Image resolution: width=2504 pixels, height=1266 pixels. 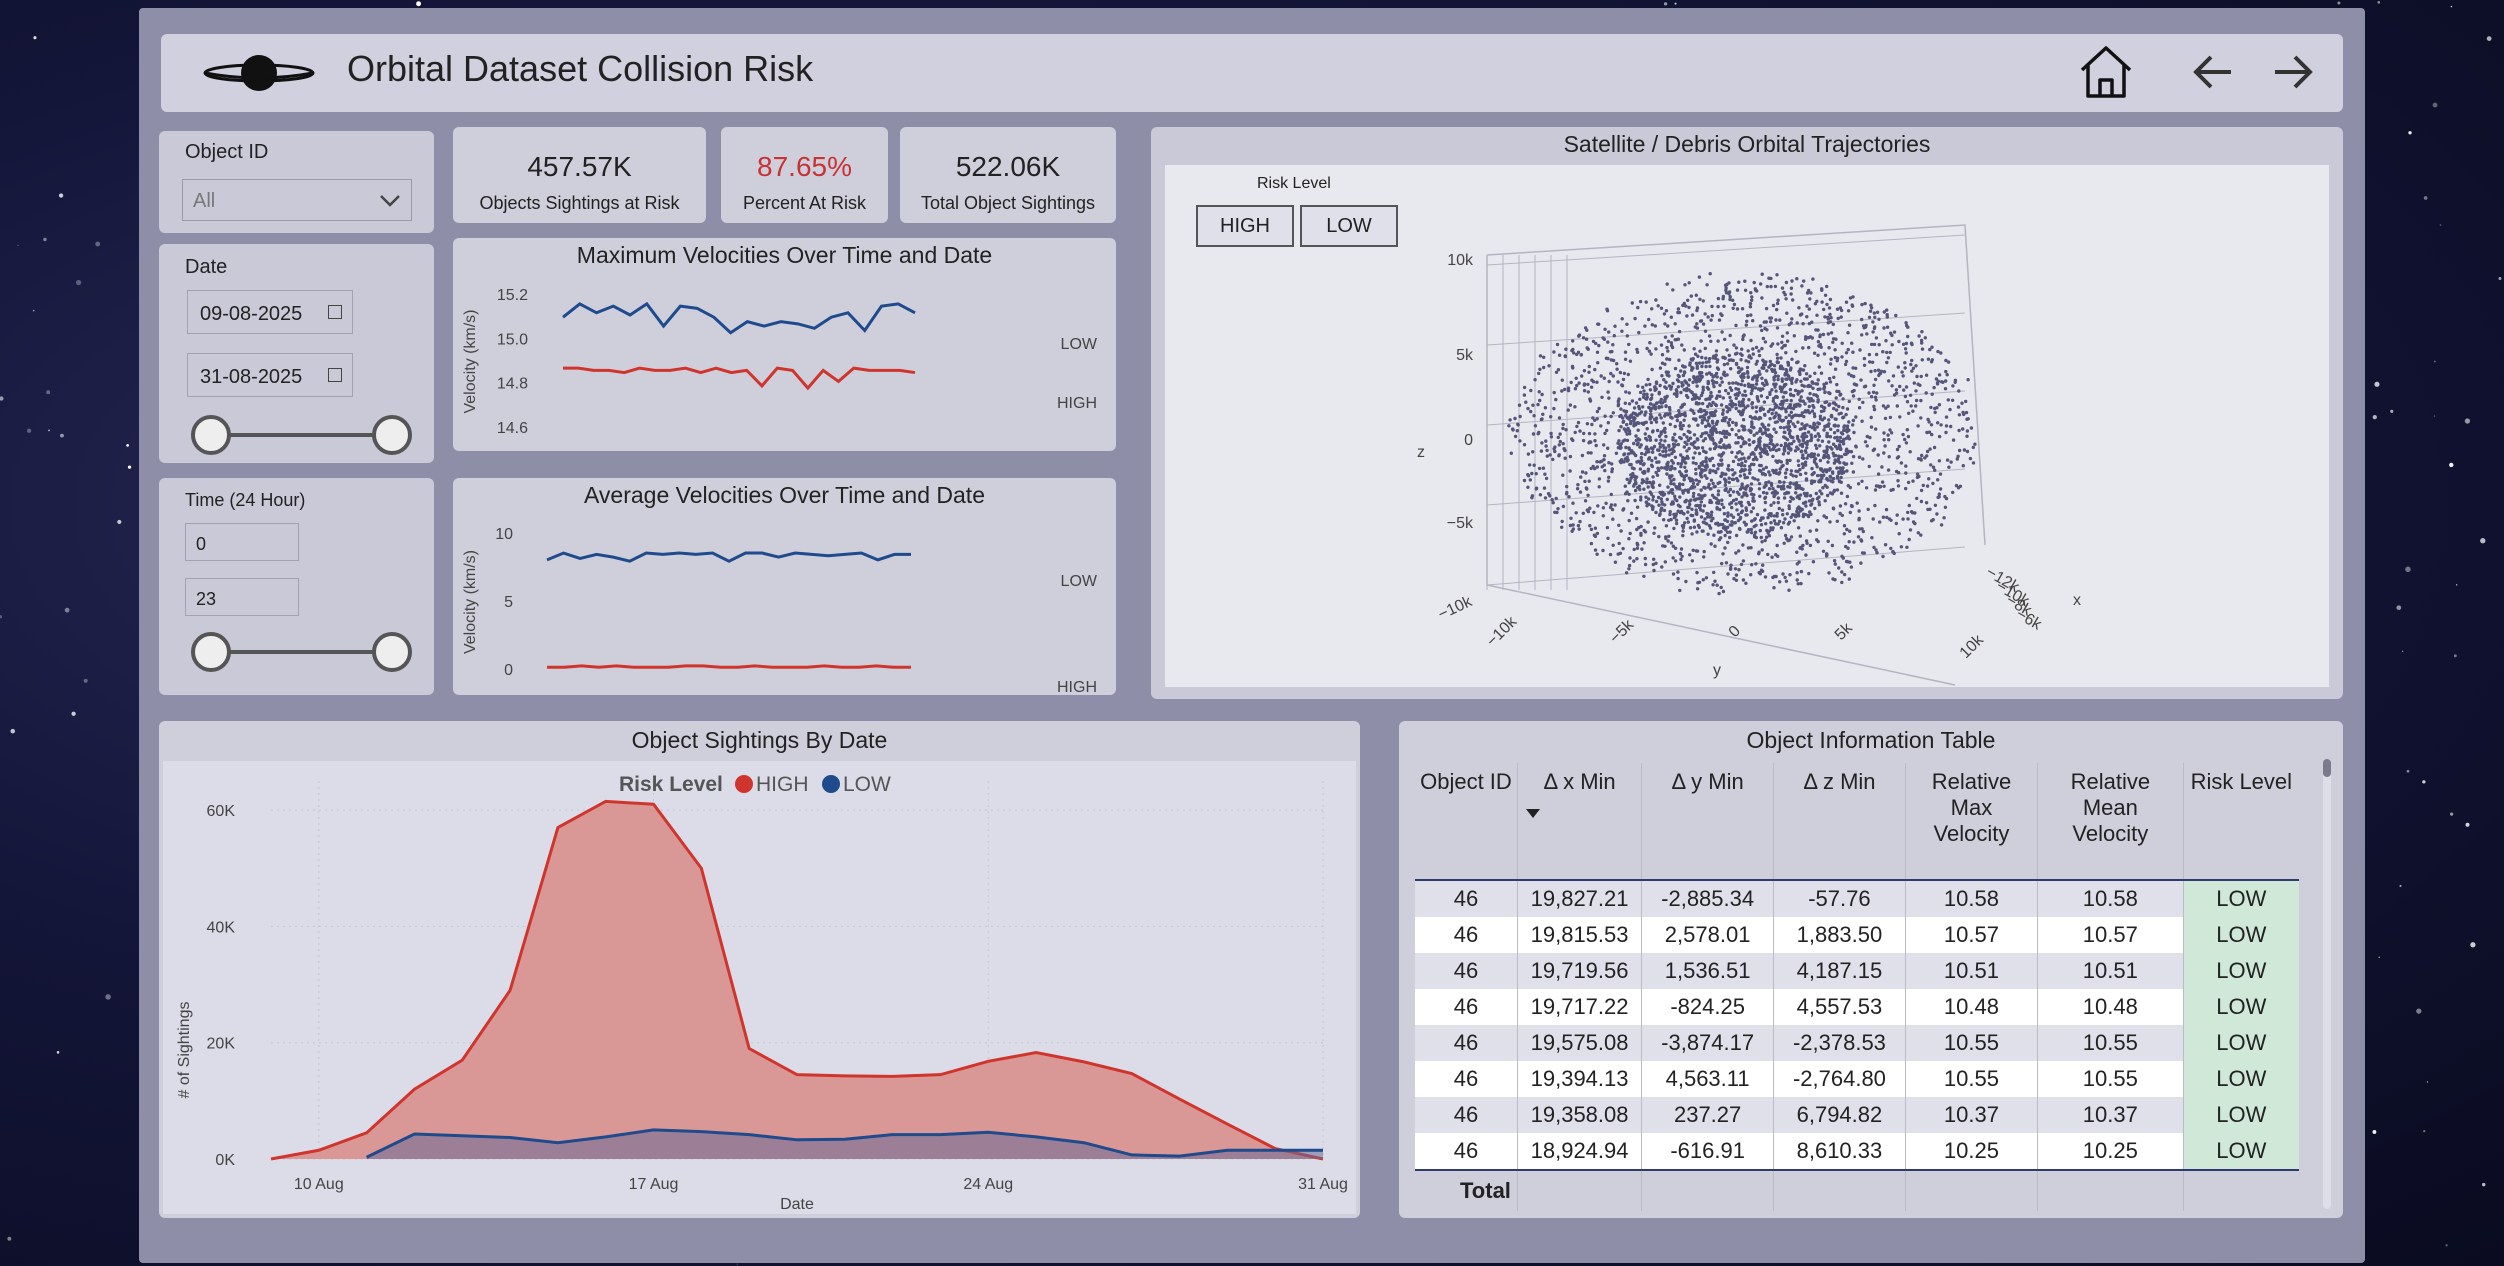 I want to click on date-slider-start-handle, so click(x=211, y=435).